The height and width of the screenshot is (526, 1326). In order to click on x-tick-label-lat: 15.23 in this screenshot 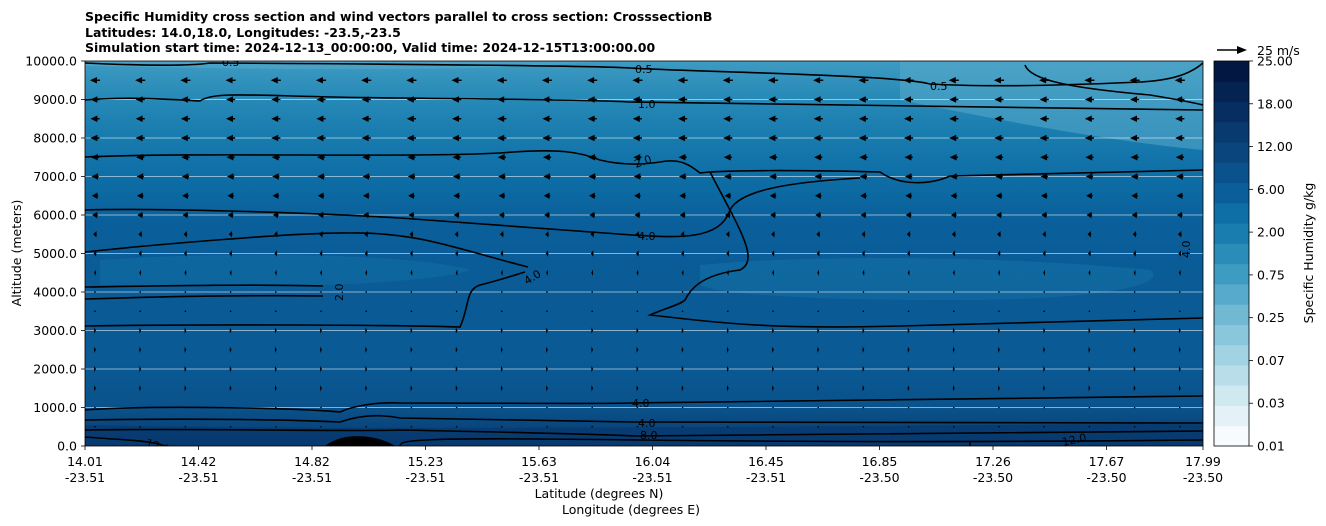, I will do `click(426, 461)`.